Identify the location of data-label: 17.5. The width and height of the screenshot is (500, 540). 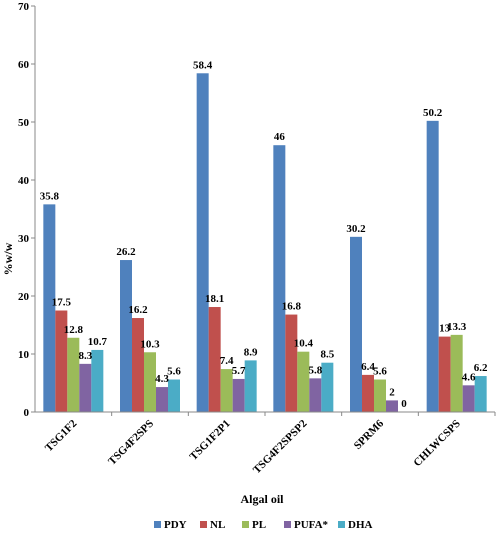
(62, 303).